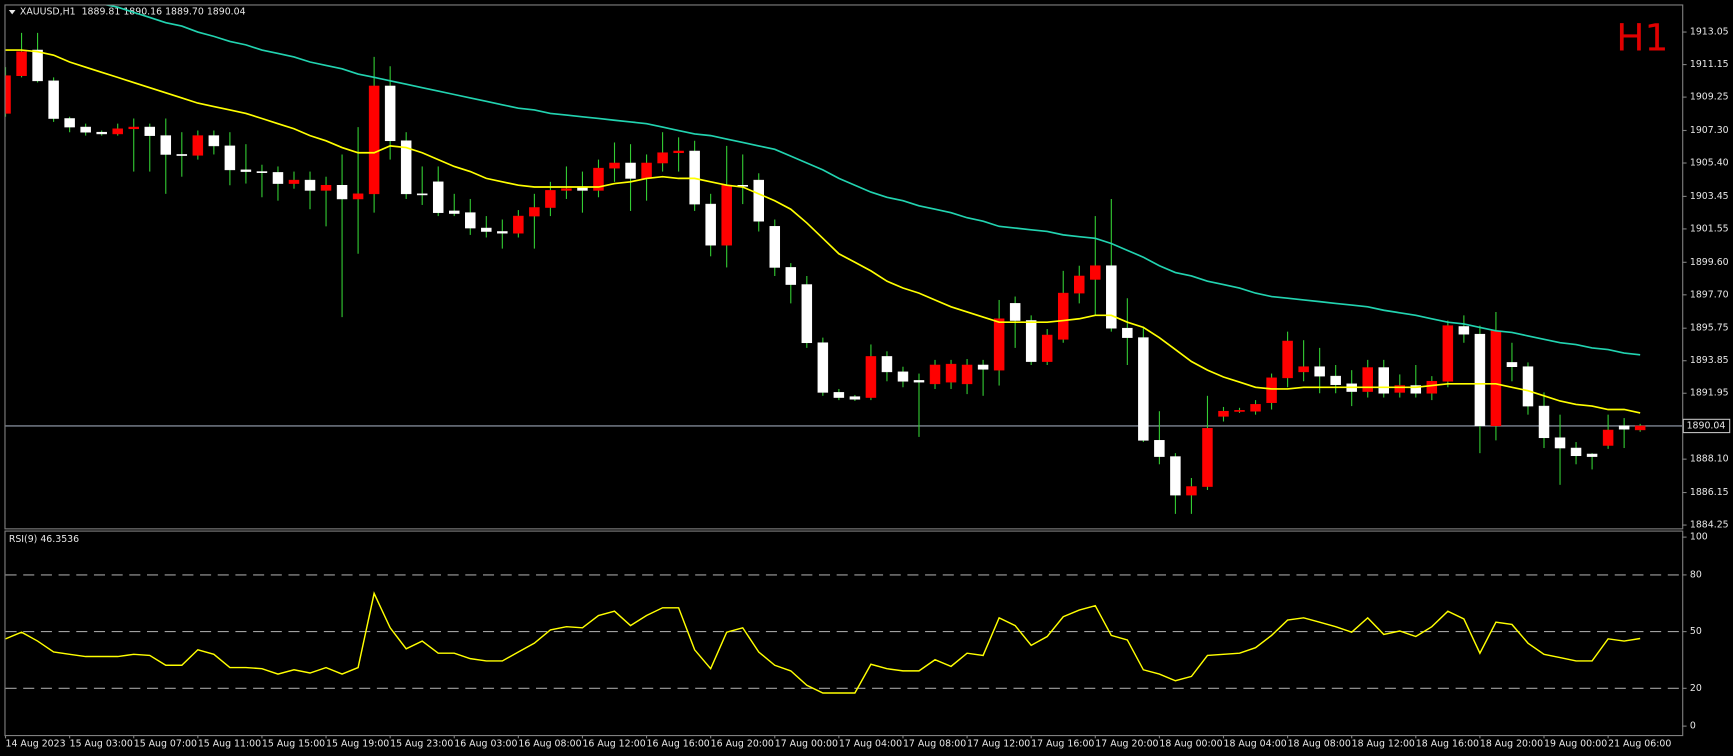  What do you see at coordinates (823, 642) in the screenshot?
I see `rsi-line` at bounding box center [823, 642].